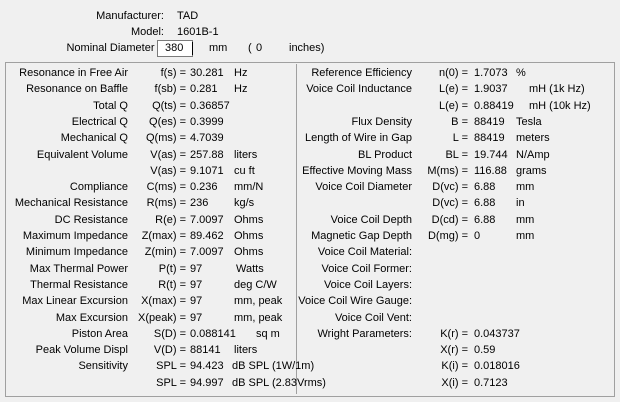  I want to click on right-param-label: Voice Coil Depth, so click(371, 220).